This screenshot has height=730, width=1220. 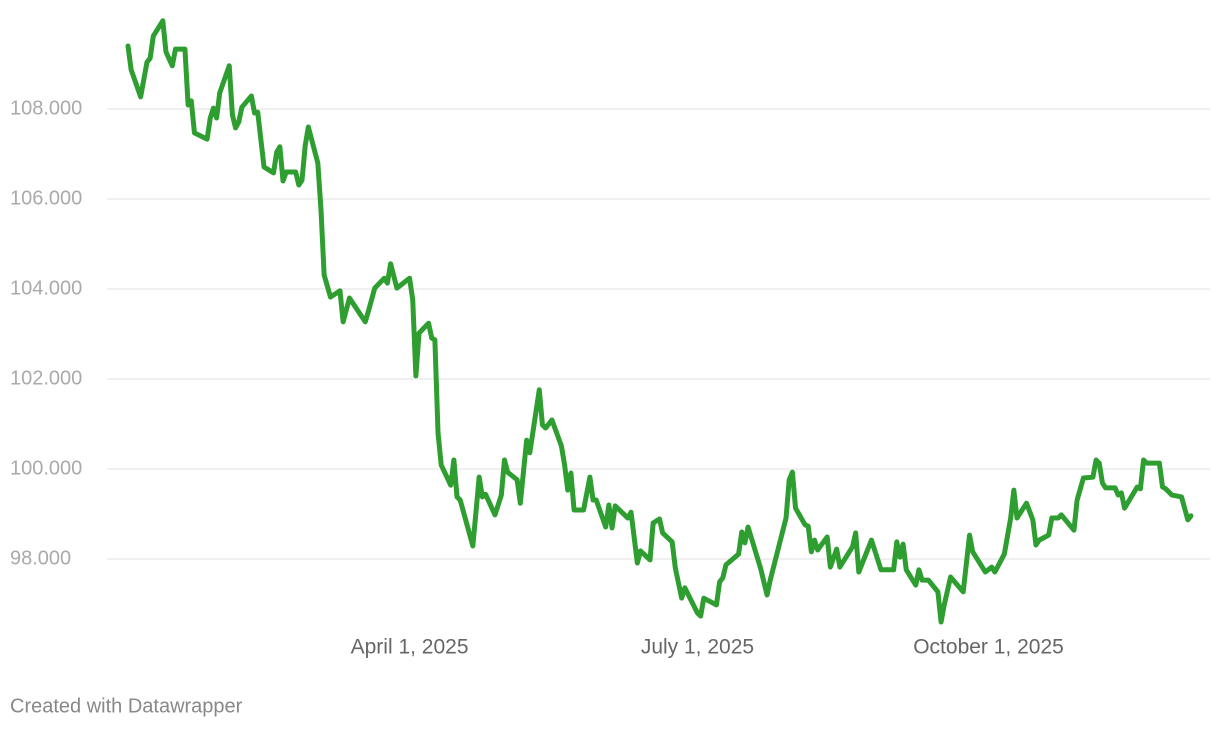 I want to click on y-tick-label: 102.000, so click(x=46, y=378).